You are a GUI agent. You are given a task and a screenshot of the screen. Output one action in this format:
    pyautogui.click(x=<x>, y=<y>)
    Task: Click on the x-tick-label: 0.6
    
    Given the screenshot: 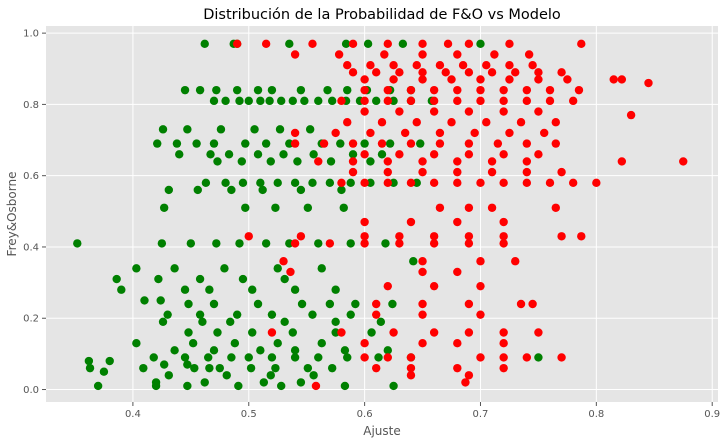 What is the action you would take?
    pyautogui.click(x=365, y=414)
    